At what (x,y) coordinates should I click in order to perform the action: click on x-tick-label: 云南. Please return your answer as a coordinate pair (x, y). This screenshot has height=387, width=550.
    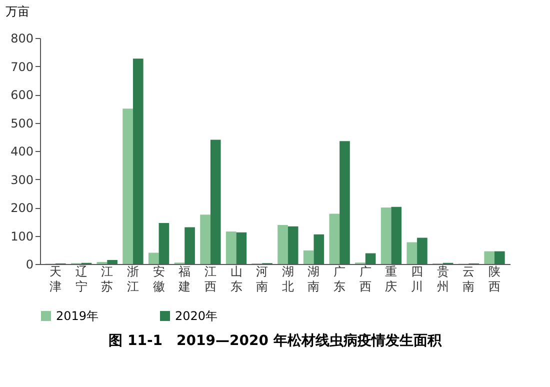
    Looking at the image, I should click on (468, 279).